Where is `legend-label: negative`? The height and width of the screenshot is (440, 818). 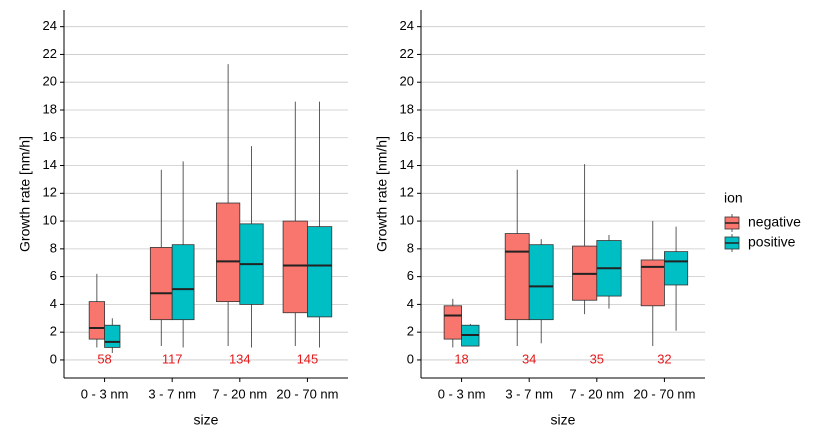
legend-label: negative is located at coordinates (774, 222).